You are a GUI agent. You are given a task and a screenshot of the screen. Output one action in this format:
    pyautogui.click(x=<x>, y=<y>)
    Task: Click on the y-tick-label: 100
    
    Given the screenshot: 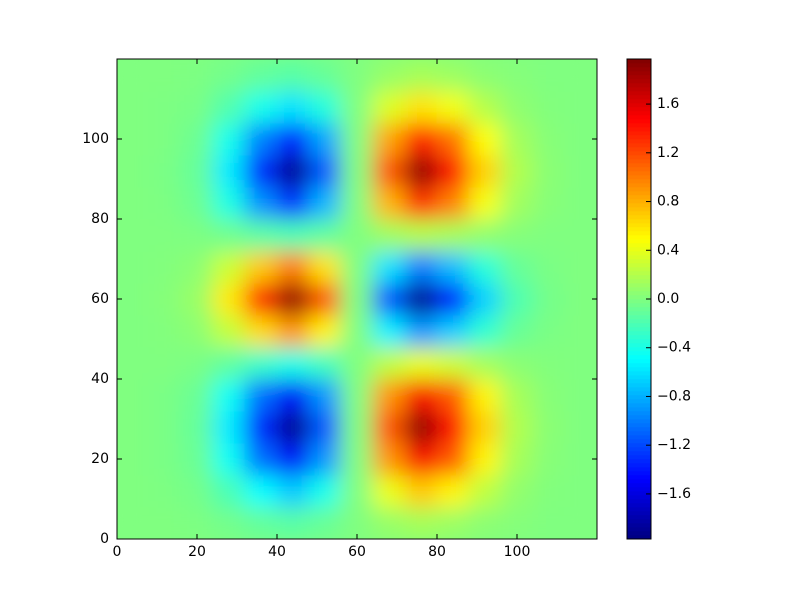 What is the action you would take?
    pyautogui.click(x=95, y=139)
    